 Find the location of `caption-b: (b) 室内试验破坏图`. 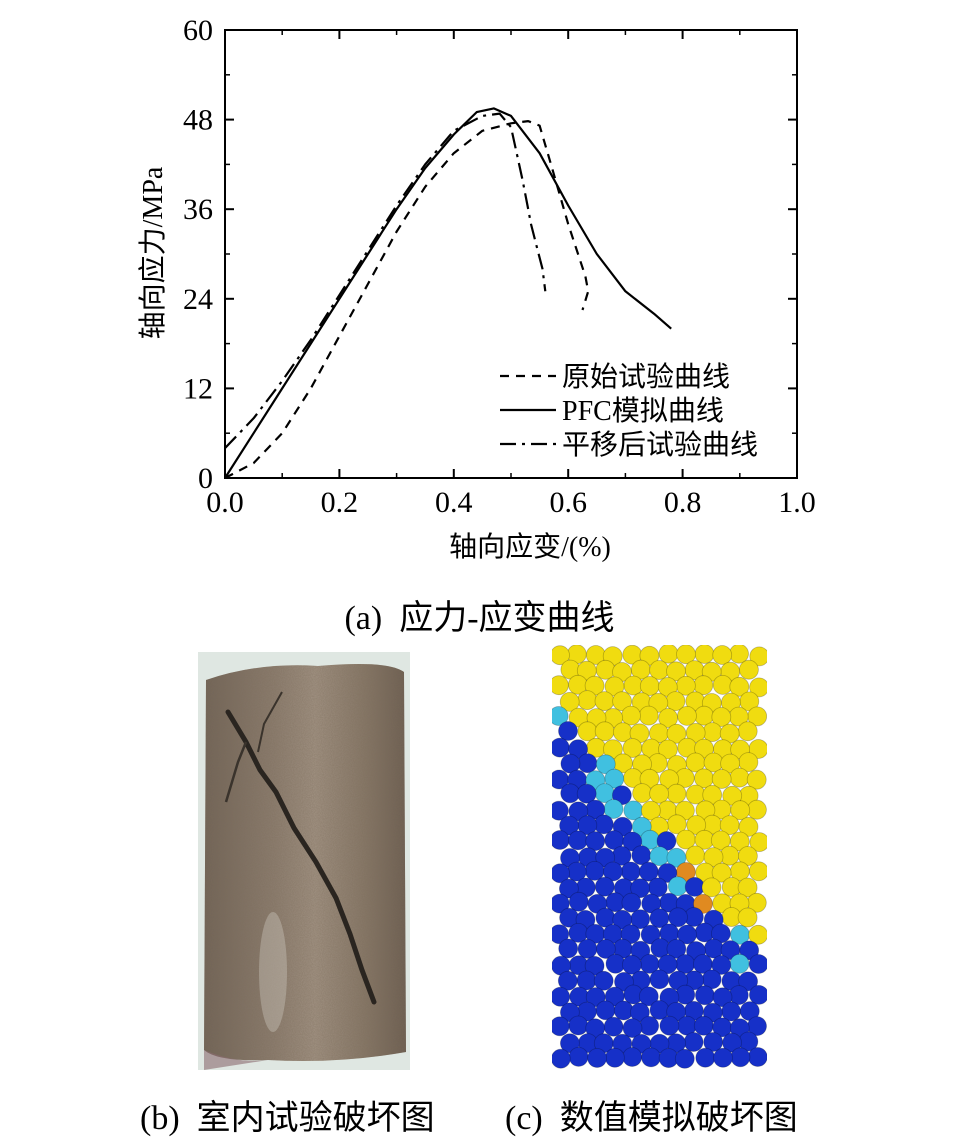

caption-b: (b) 室内试验破坏图 is located at coordinates (287, 1118).